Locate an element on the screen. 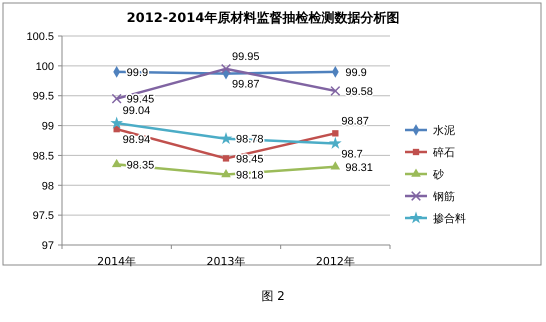 The image size is (546, 322). y-tick-label: 99.5 is located at coordinates (43, 96).